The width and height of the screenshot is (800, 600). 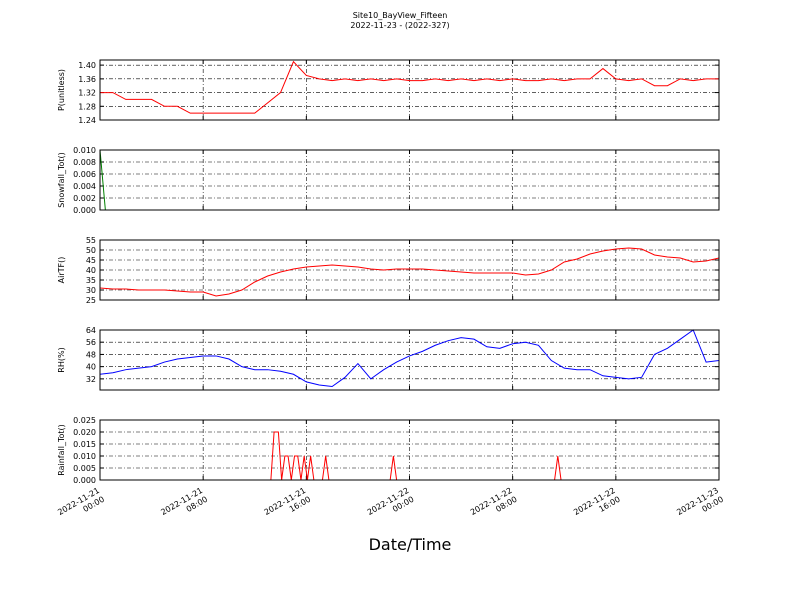 What do you see at coordinates (84, 420) in the screenshot?
I see `y-tick-label: 0.025` at bounding box center [84, 420].